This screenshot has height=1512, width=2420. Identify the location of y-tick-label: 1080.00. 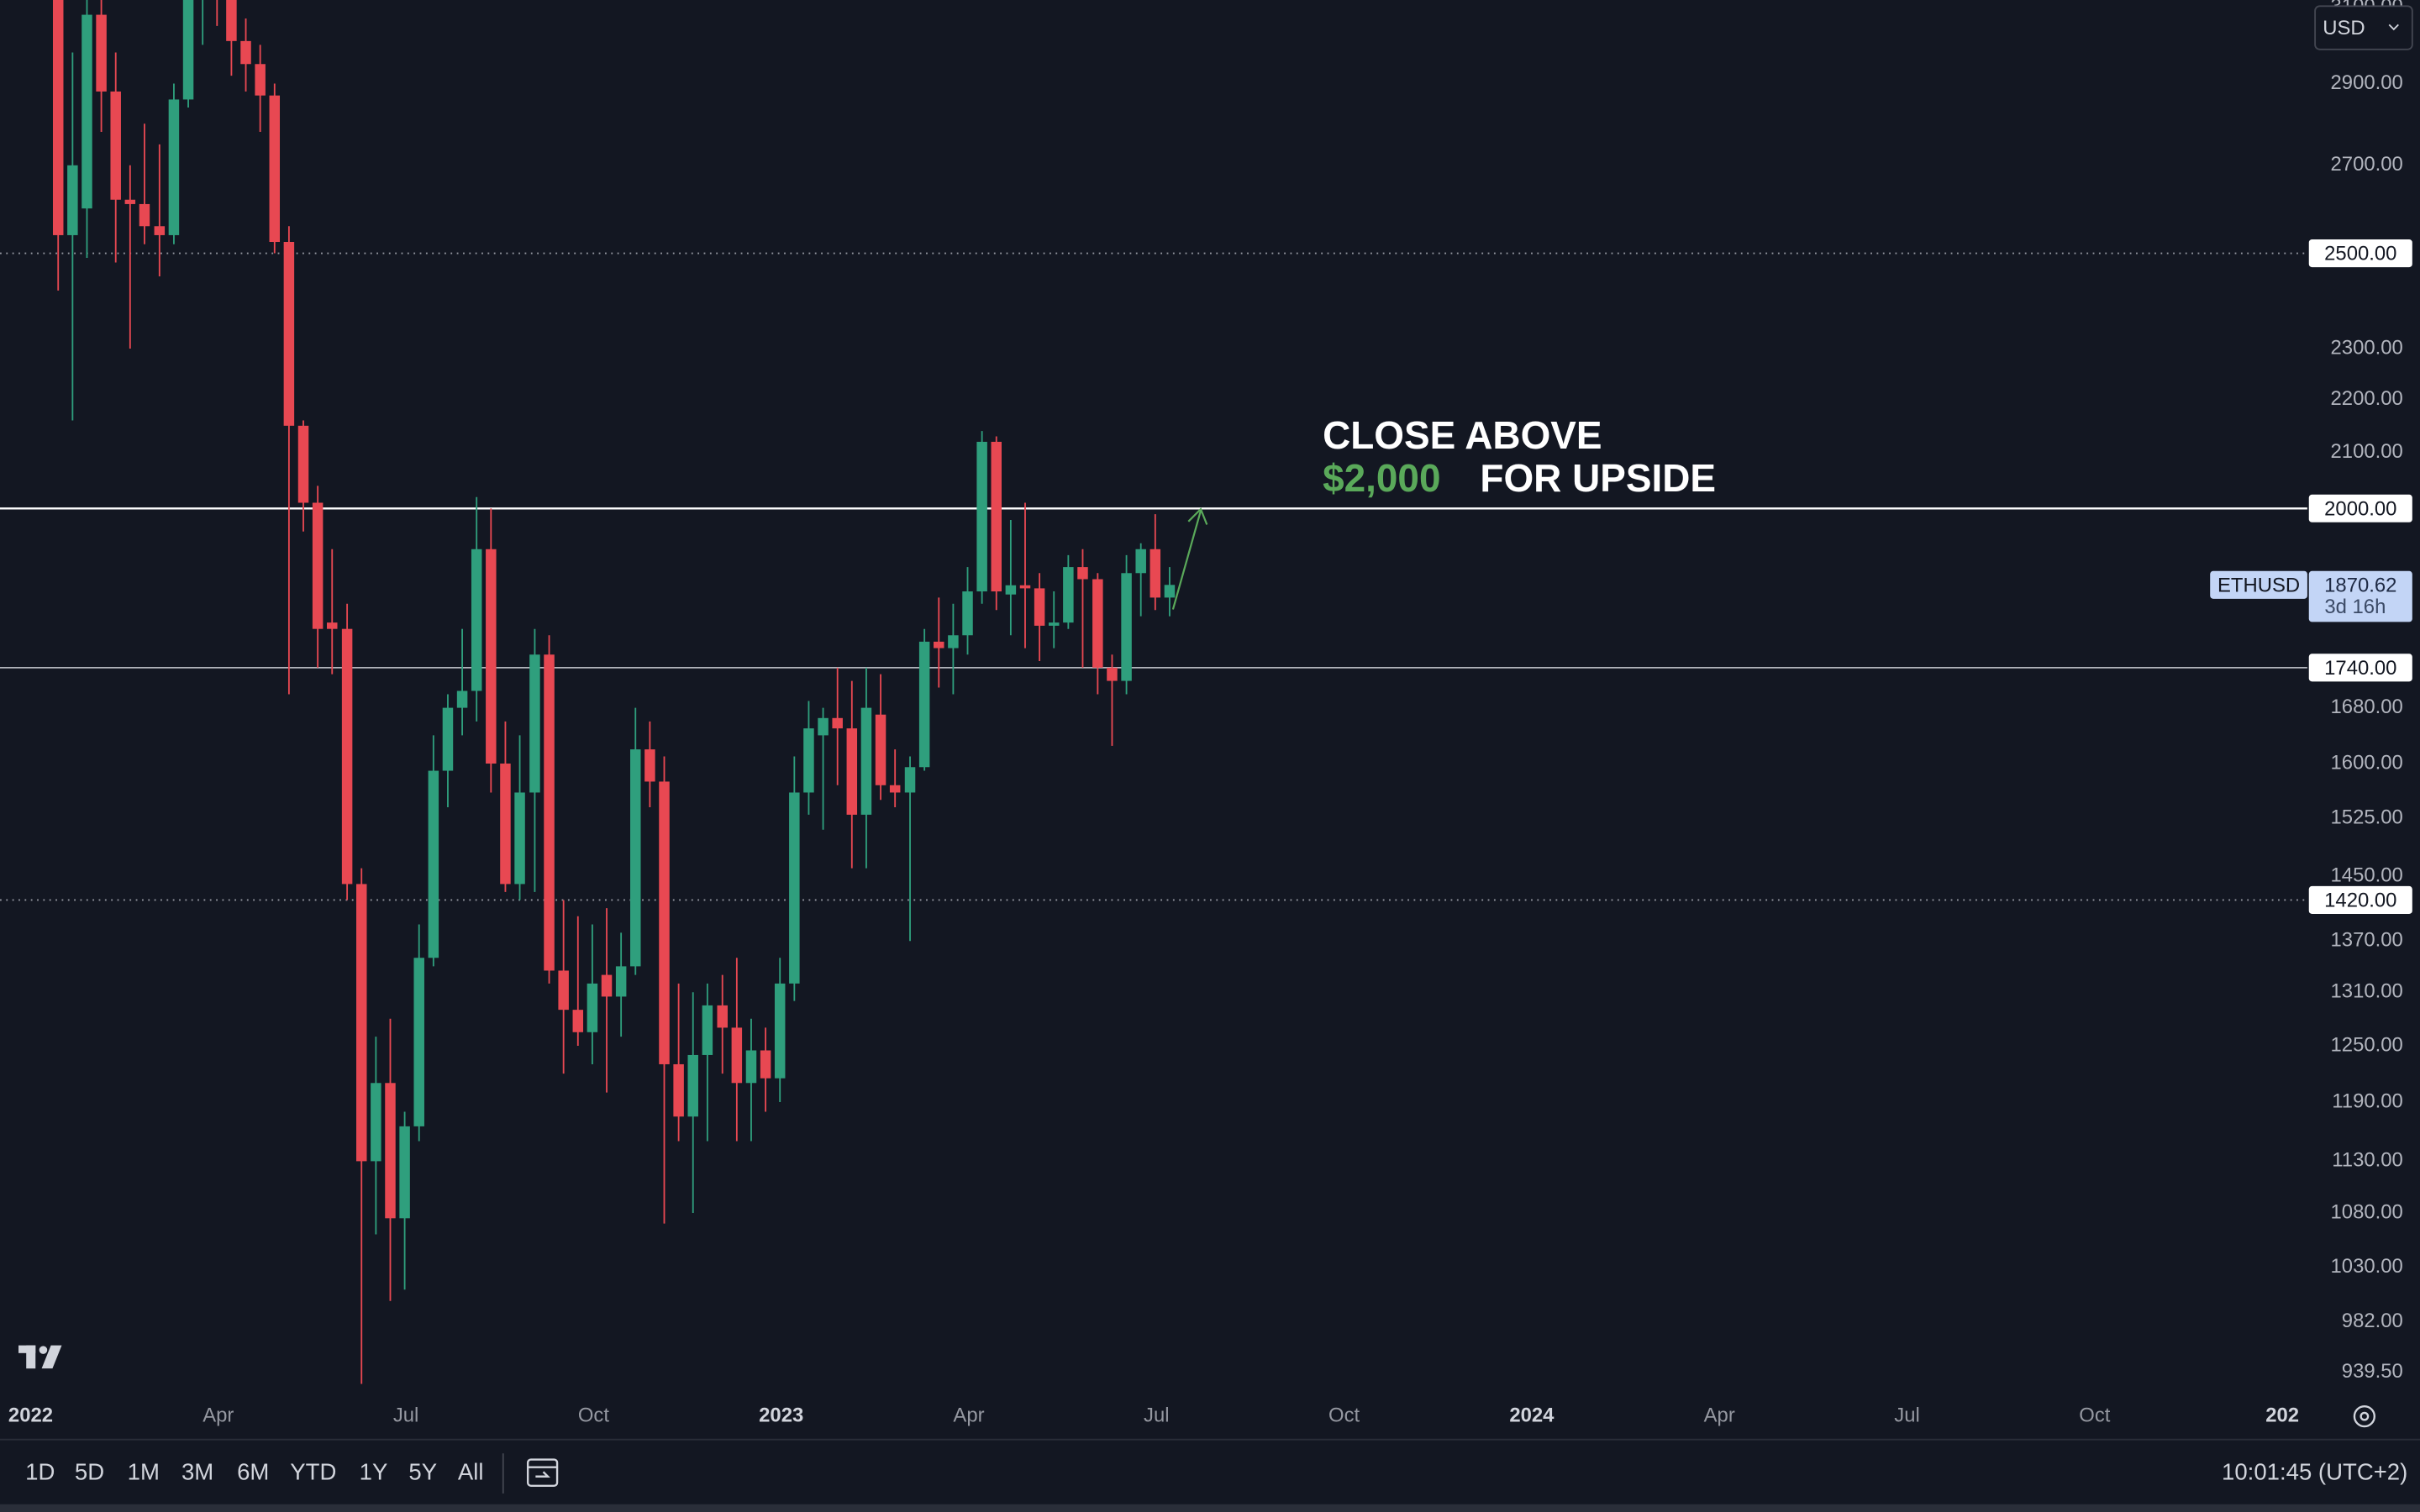
(2367, 1211).